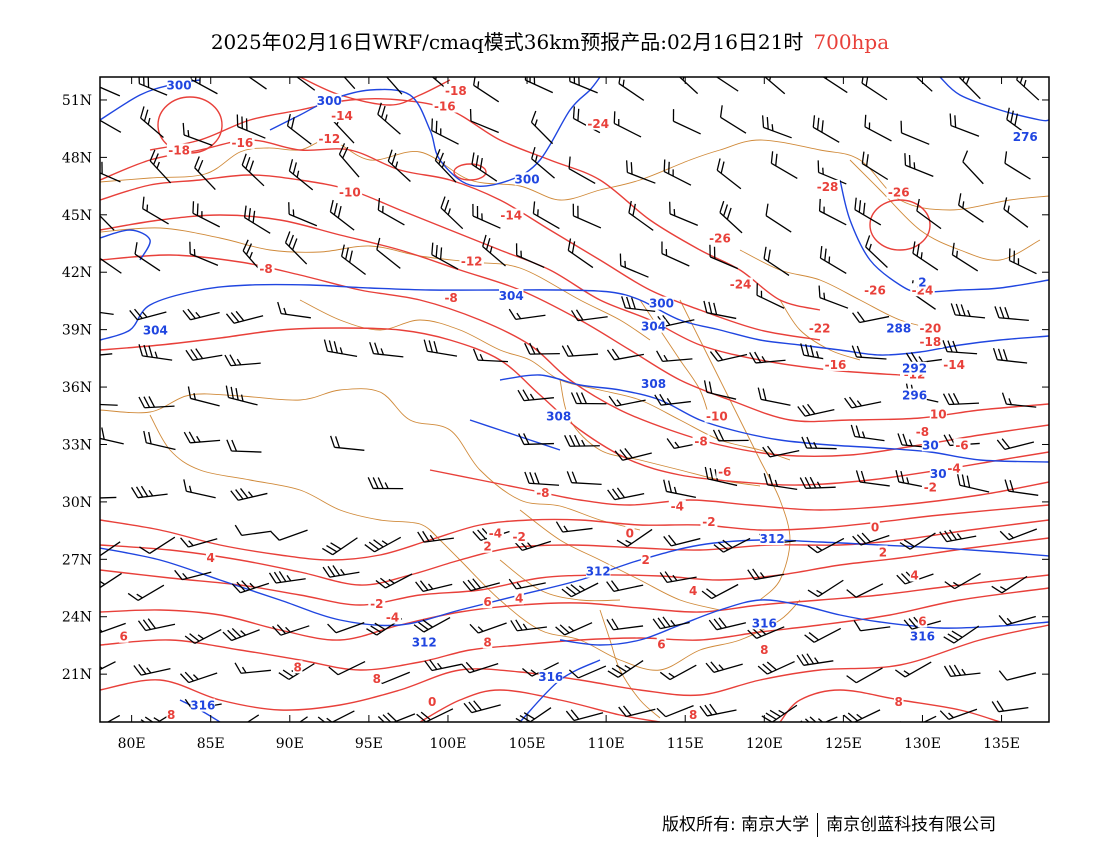 The height and width of the screenshot is (850, 1100). I want to click on height-label: 308, so click(653, 384).